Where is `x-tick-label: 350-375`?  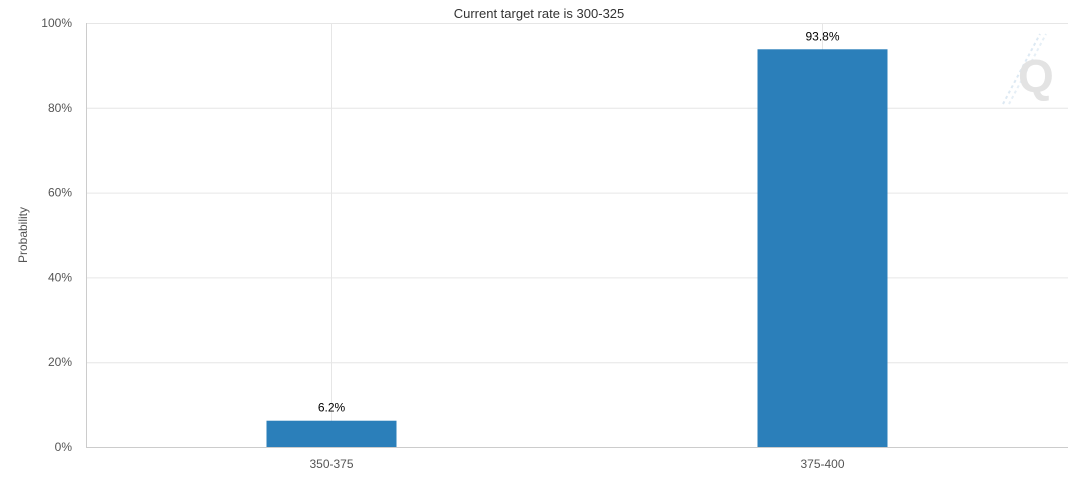 x-tick-label: 350-375 is located at coordinates (331, 464).